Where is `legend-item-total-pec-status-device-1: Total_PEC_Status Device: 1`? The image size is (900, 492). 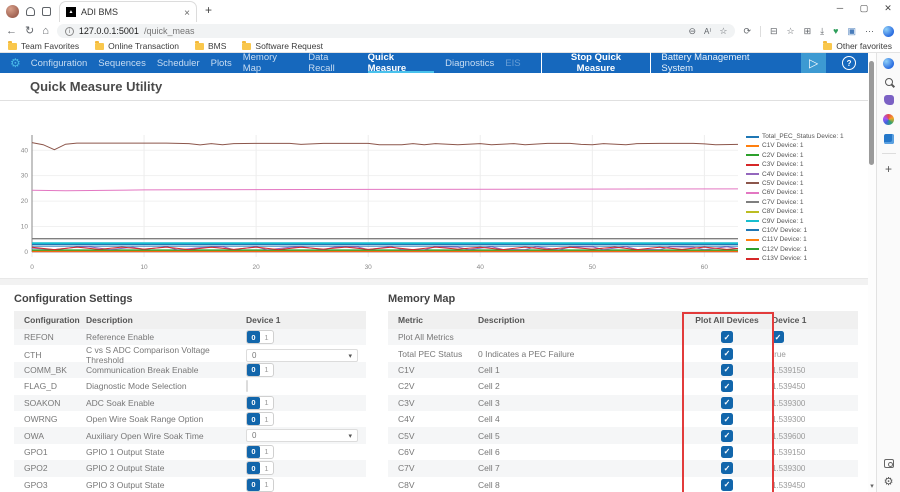
legend-item-total-pec-status-device-1: Total_PEC_Status Device: 1 is located at coordinates (805, 136).